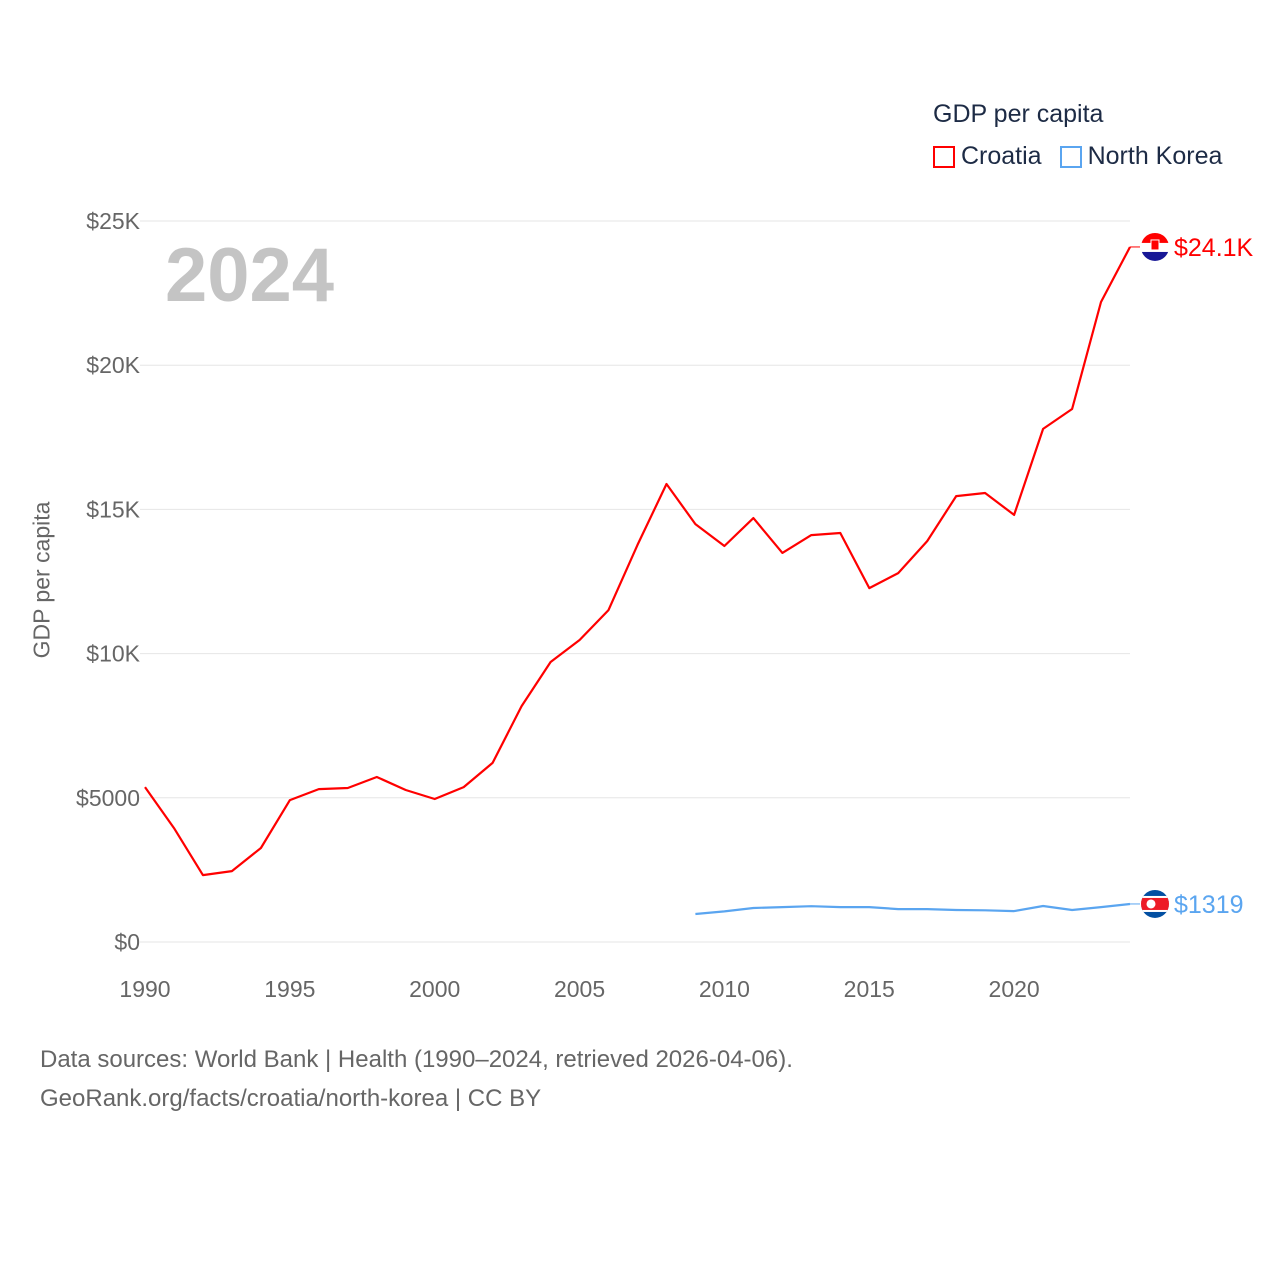 The width and height of the screenshot is (1280, 1280). What do you see at coordinates (108, 798) in the screenshot?
I see `y-tick-label: $5000` at bounding box center [108, 798].